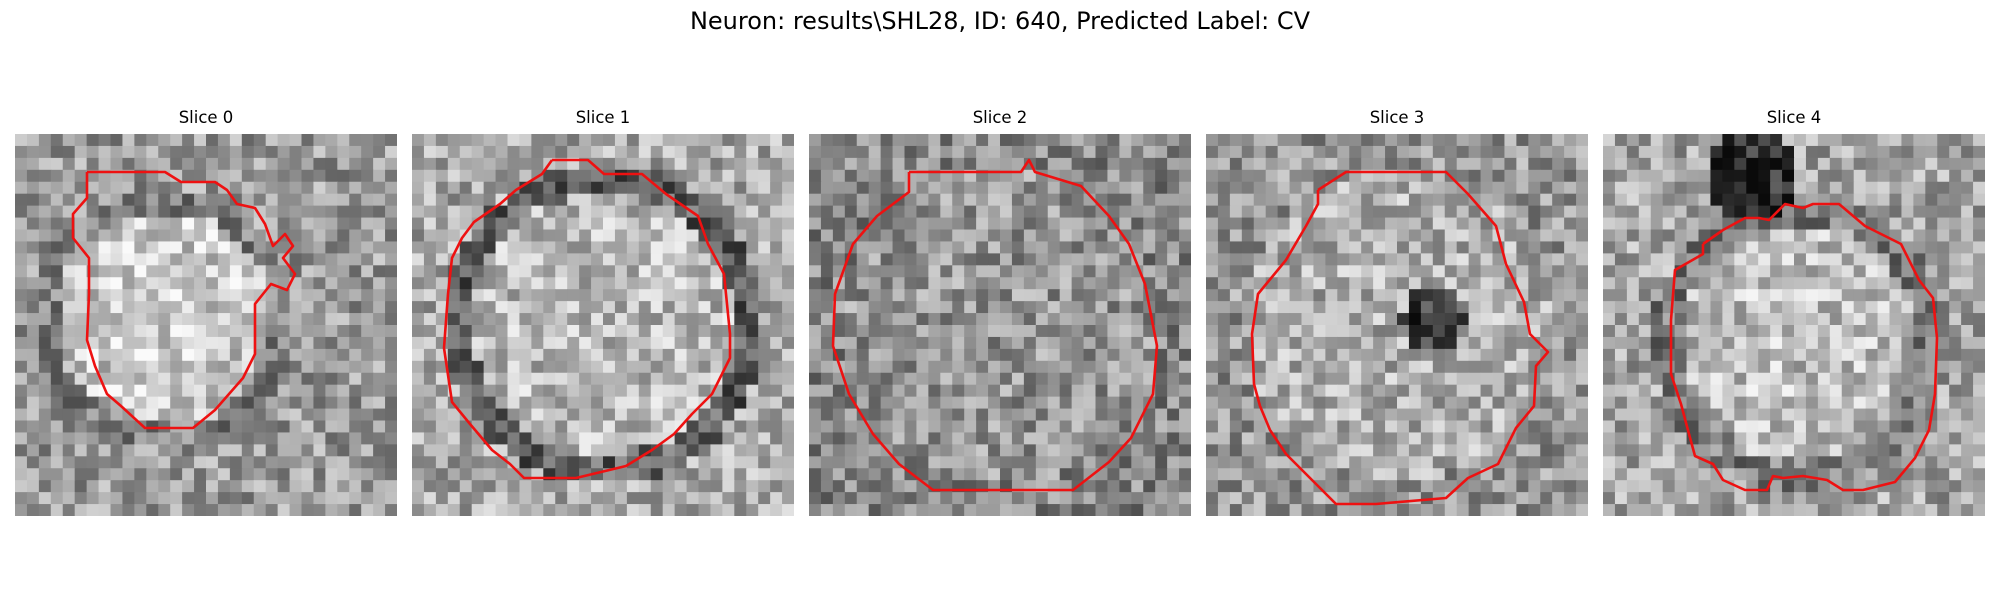 This screenshot has height=600, width=2000. What do you see at coordinates (1397, 117) in the screenshot?
I see `slice-title: Slice 3` at bounding box center [1397, 117].